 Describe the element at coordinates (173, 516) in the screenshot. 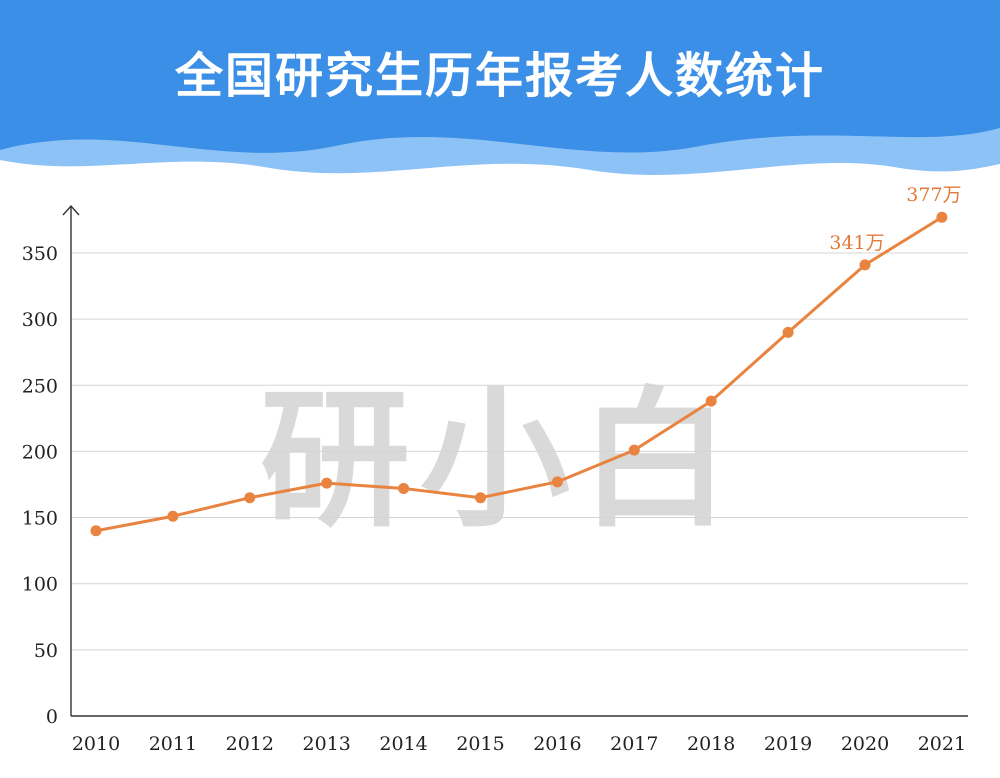

I see `data-point-2011` at that location.